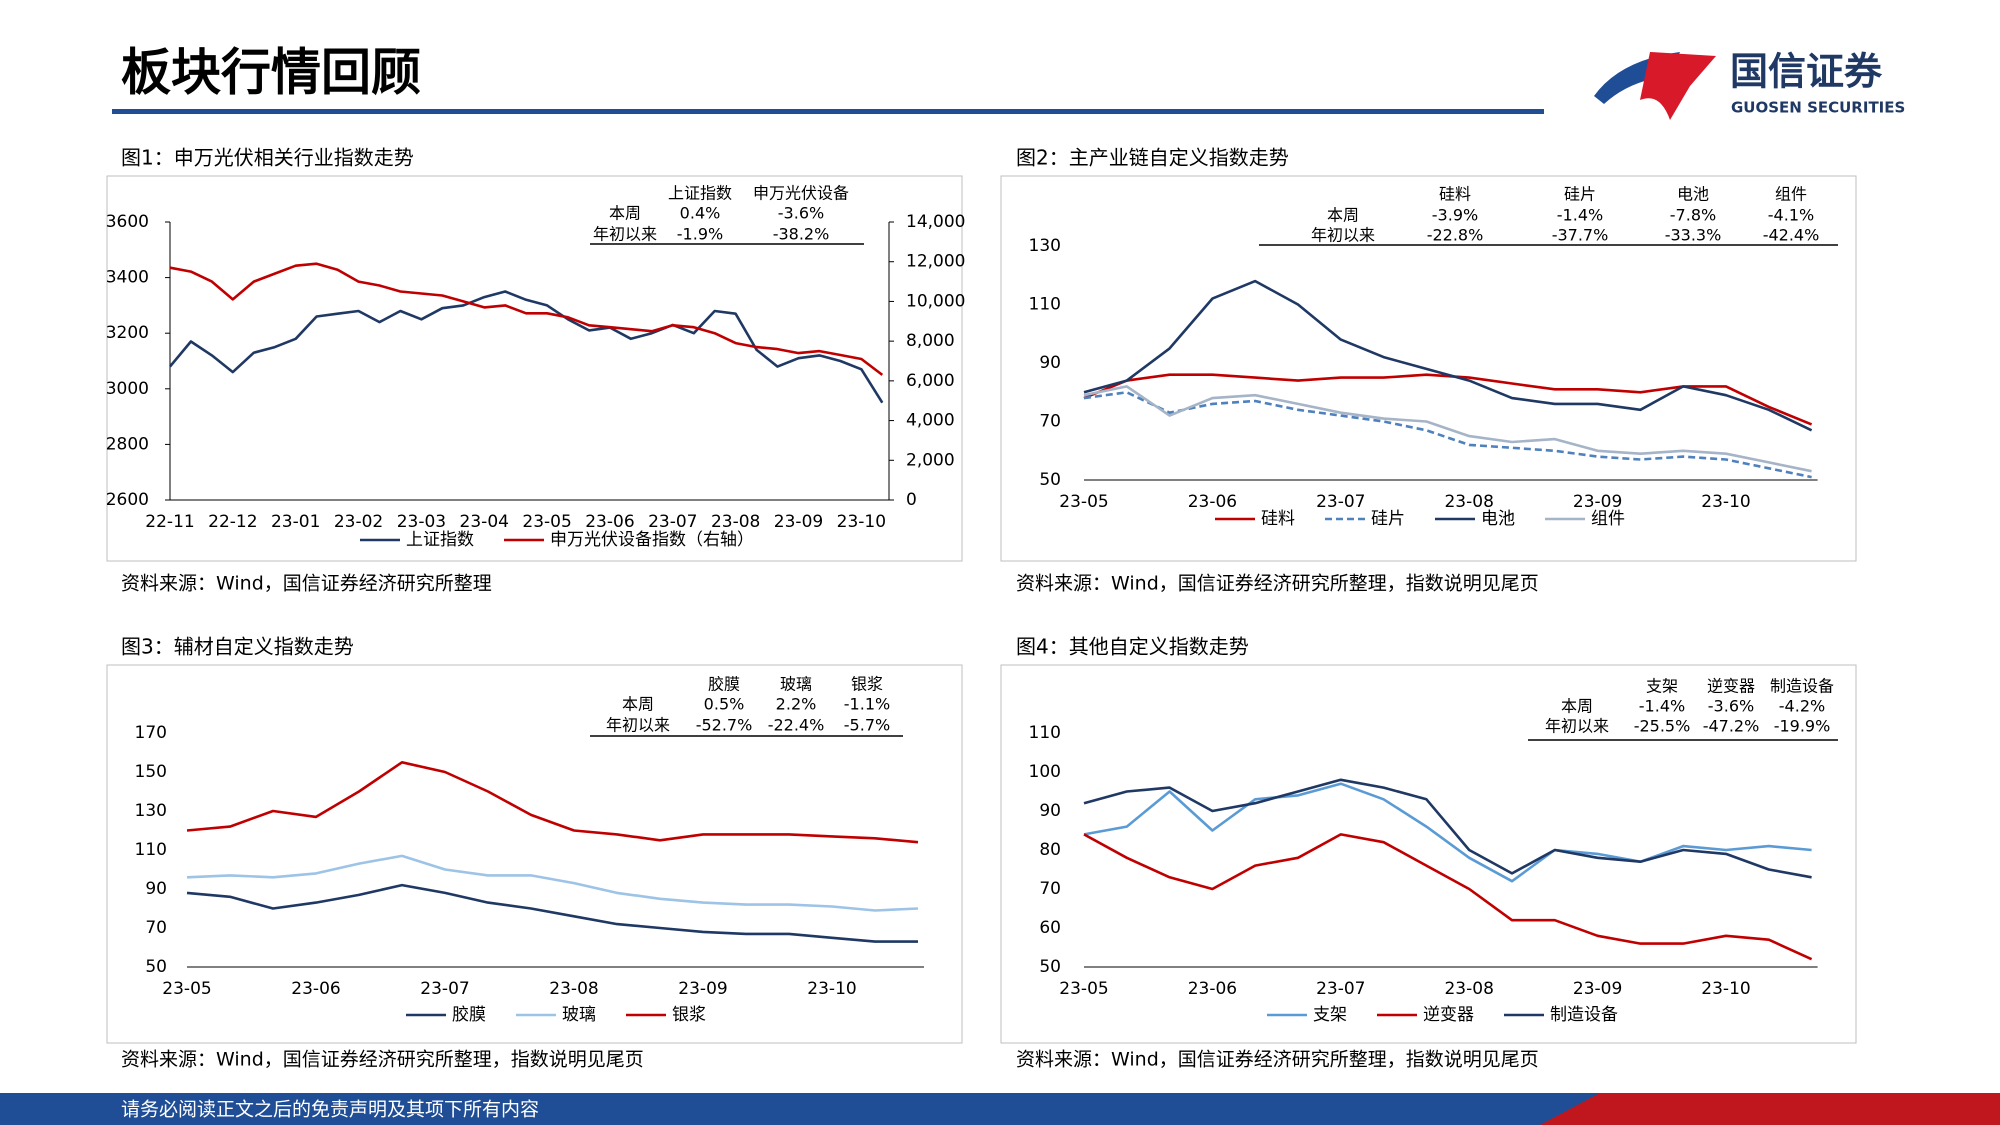 The height and width of the screenshot is (1125, 2000). I want to click on y-tick-label: 2800, so click(127, 444).